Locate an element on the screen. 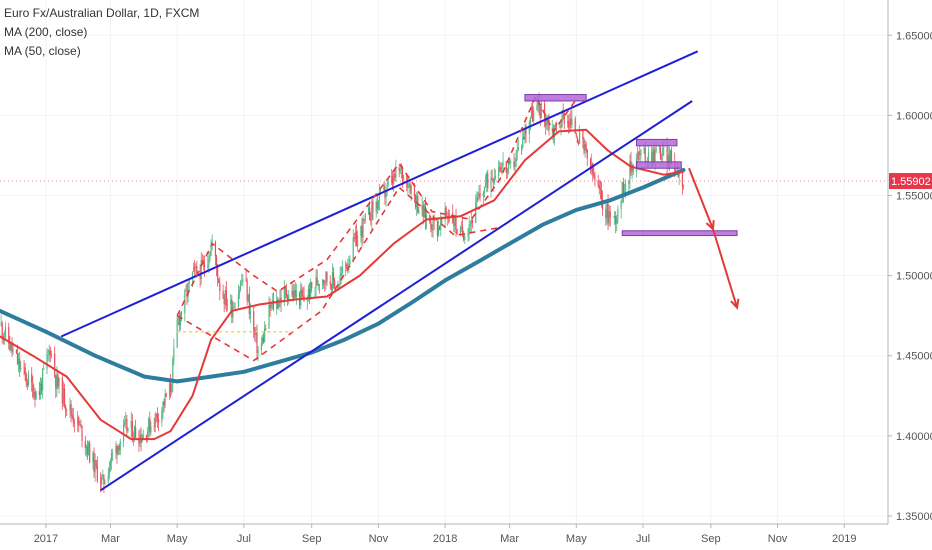 Image resolution: width=932 pixels, height=550 pixels. time-tick-label: Jul is located at coordinates (643, 539).